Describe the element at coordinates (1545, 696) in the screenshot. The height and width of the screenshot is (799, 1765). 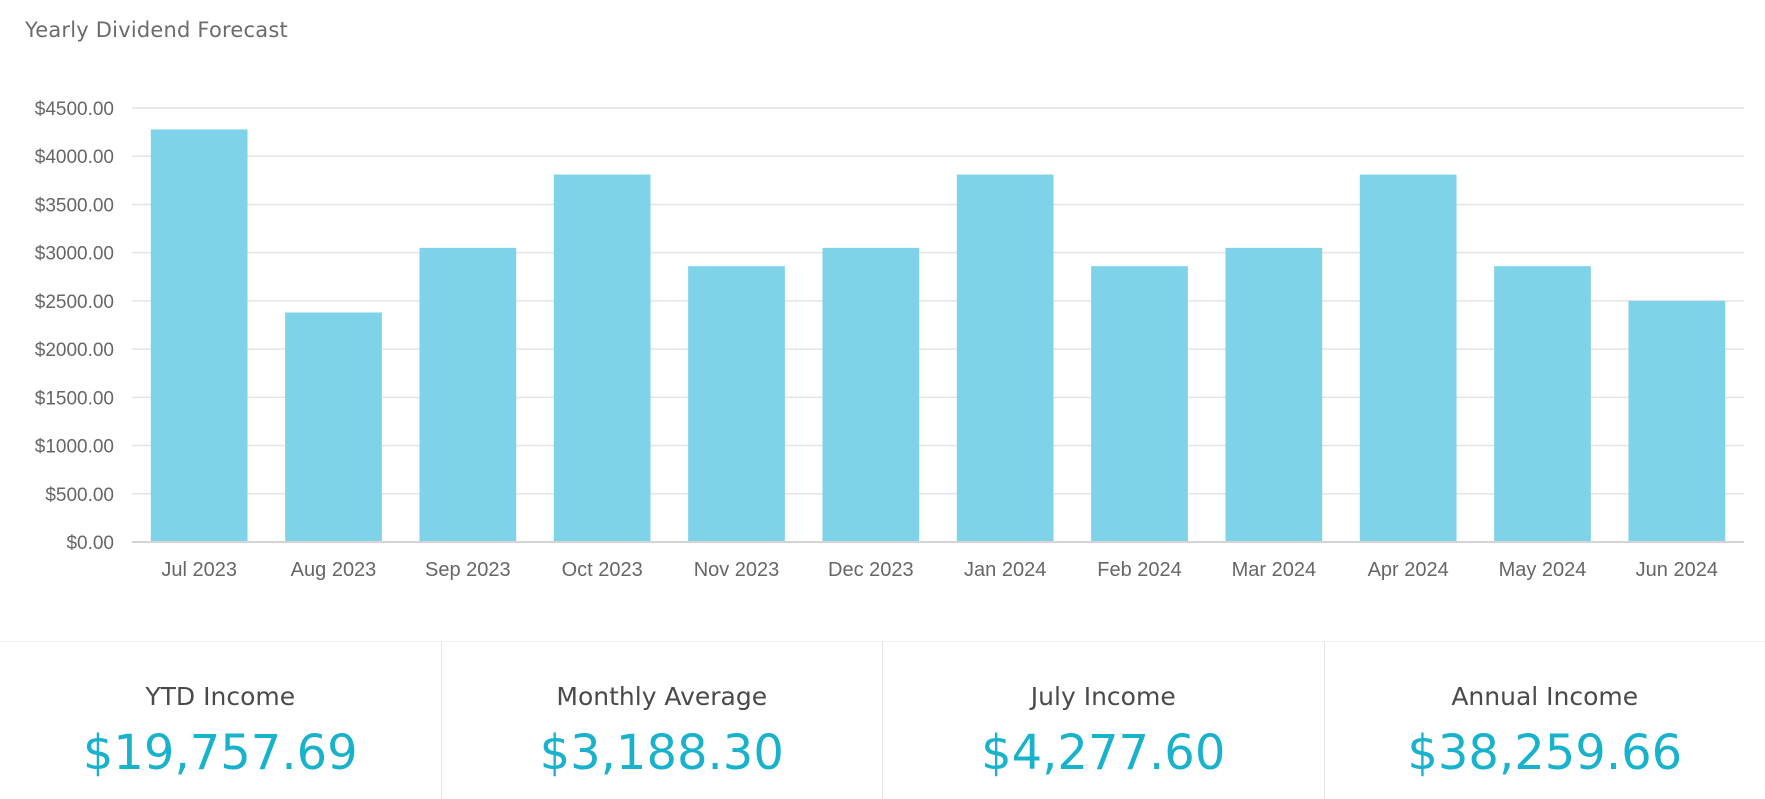
I see `stat-label: Annual Income` at that location.